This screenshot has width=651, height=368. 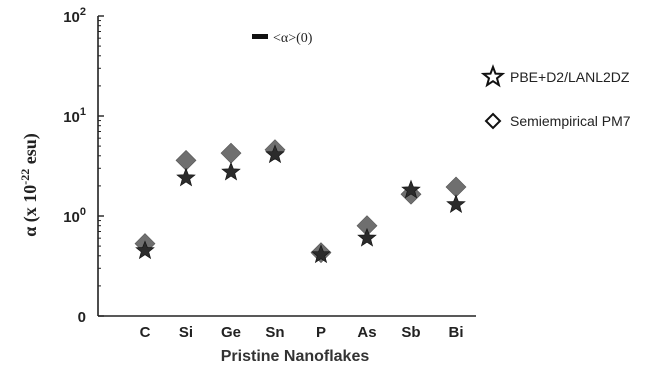 What do you see at coordinates (295, 356) in the screenshot?
I see `x-axis-label: Pristine Nanoflakes` at bounding box center [295, 356].